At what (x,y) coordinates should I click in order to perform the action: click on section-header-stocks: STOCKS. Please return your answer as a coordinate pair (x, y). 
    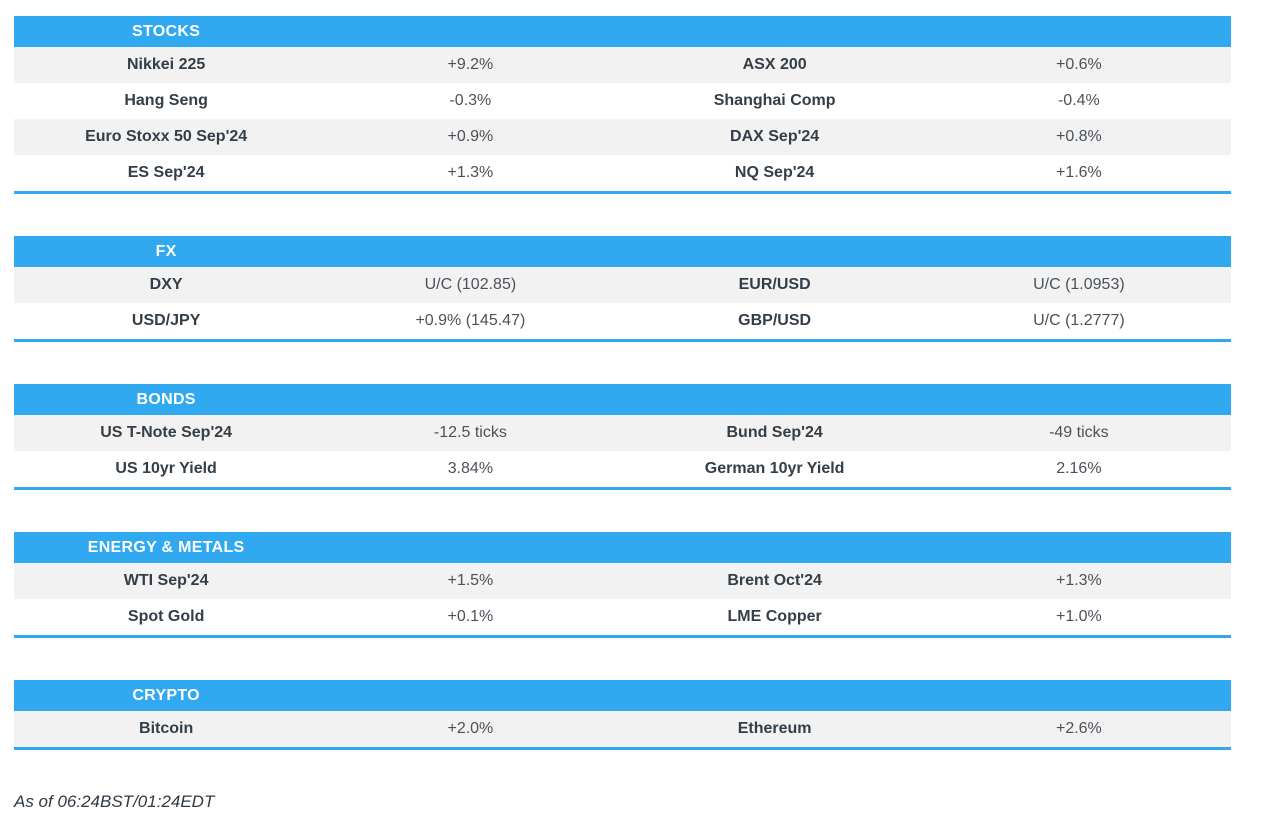
    Looking at the image, I should click on (622, 31).